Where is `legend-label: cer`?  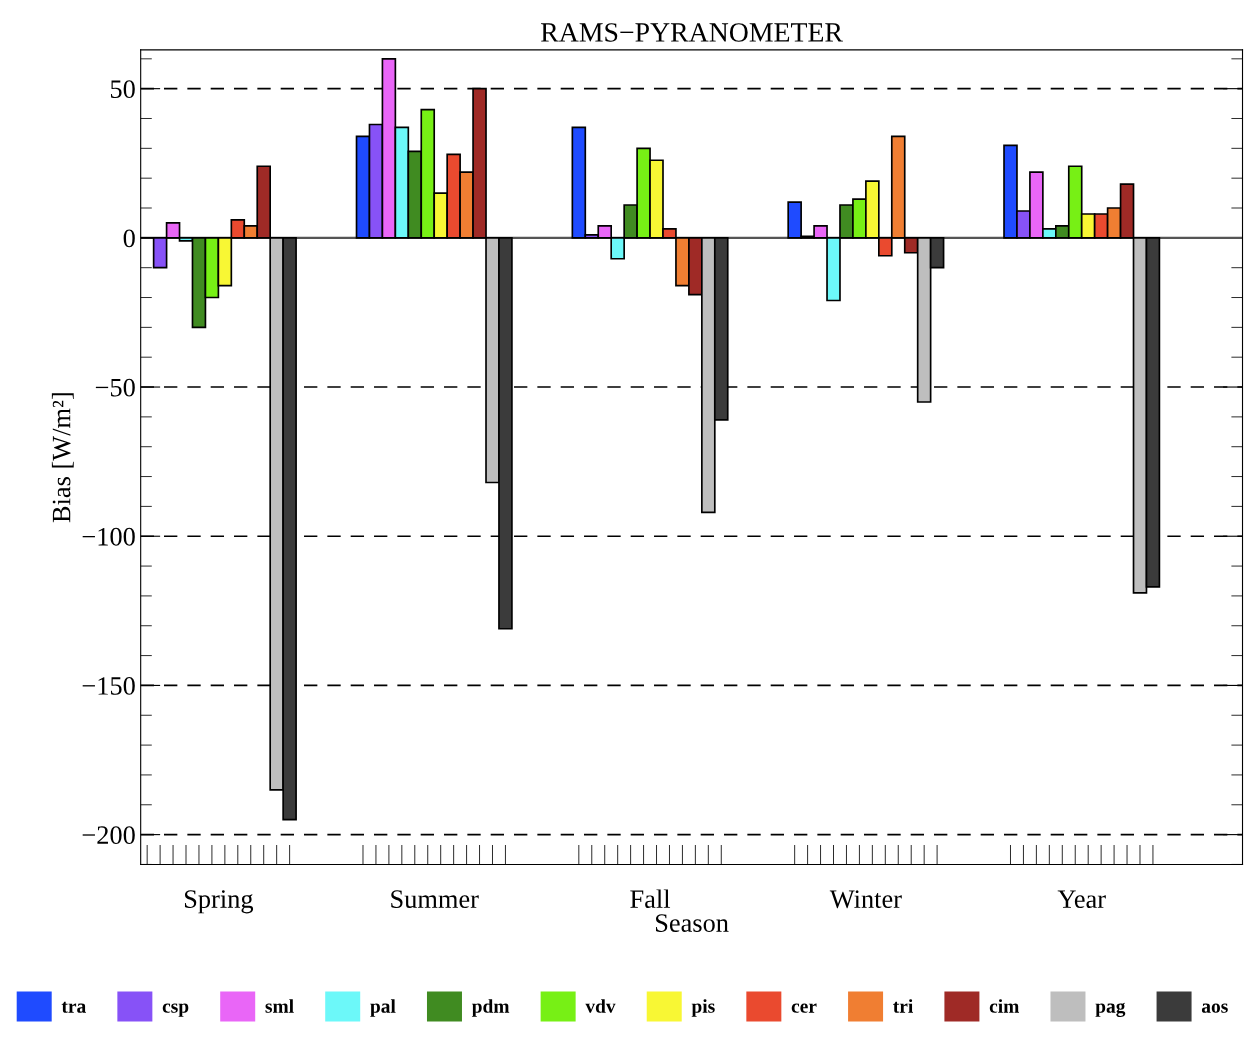
legend-label: cer is located at coordinates (804, 1008).